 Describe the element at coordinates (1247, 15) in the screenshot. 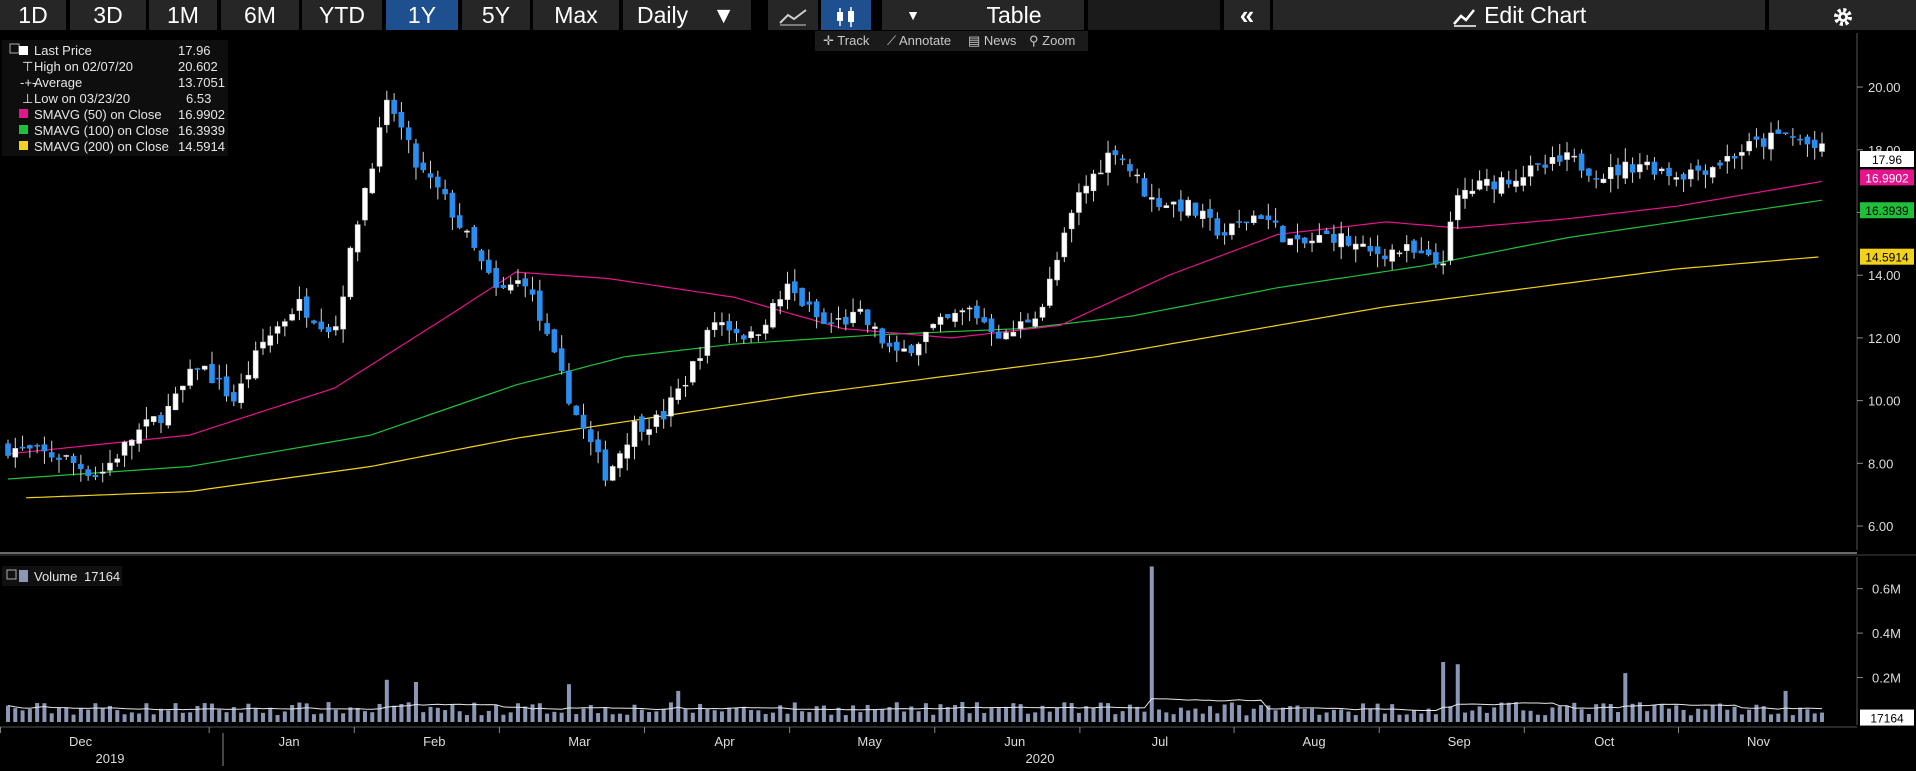

I see `double-chevron-left-icon: «` at that location.